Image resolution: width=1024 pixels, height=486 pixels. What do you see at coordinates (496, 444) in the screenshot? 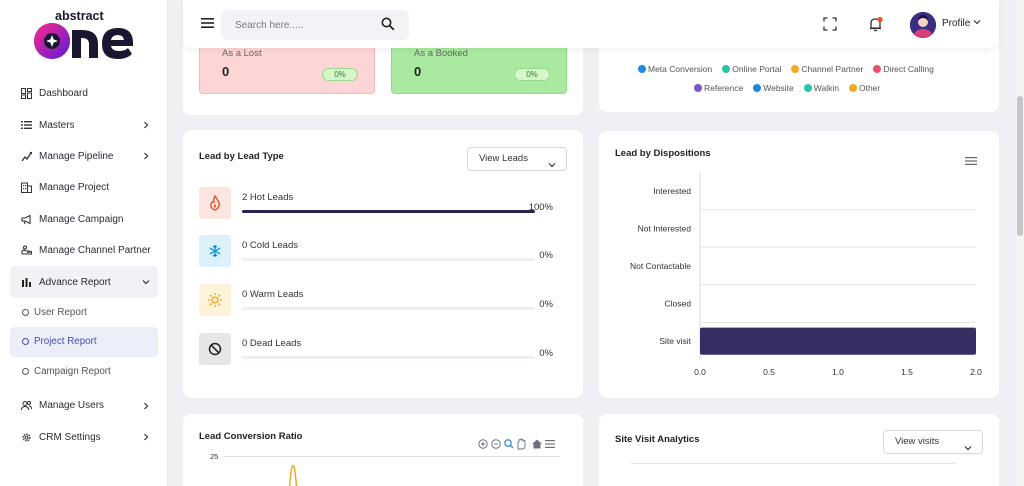
I see `zoom-out-icon` at bounding box center [496, 444].